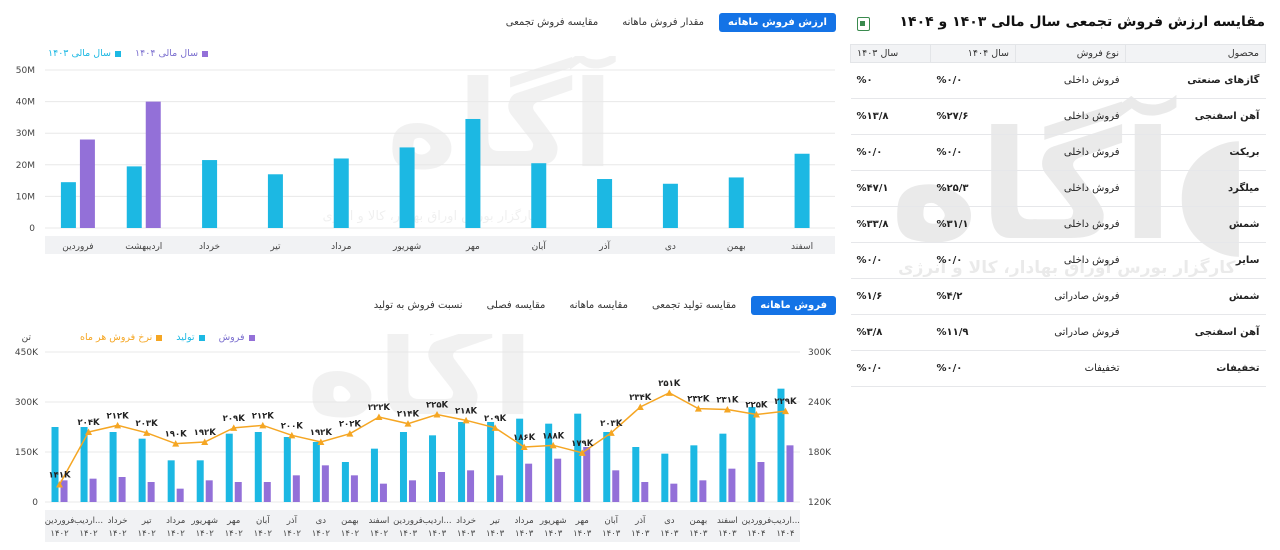  Describe the element at coordinates (820, 353) in the screenshot. I see `y-right-tick-label: 300K` at that location.